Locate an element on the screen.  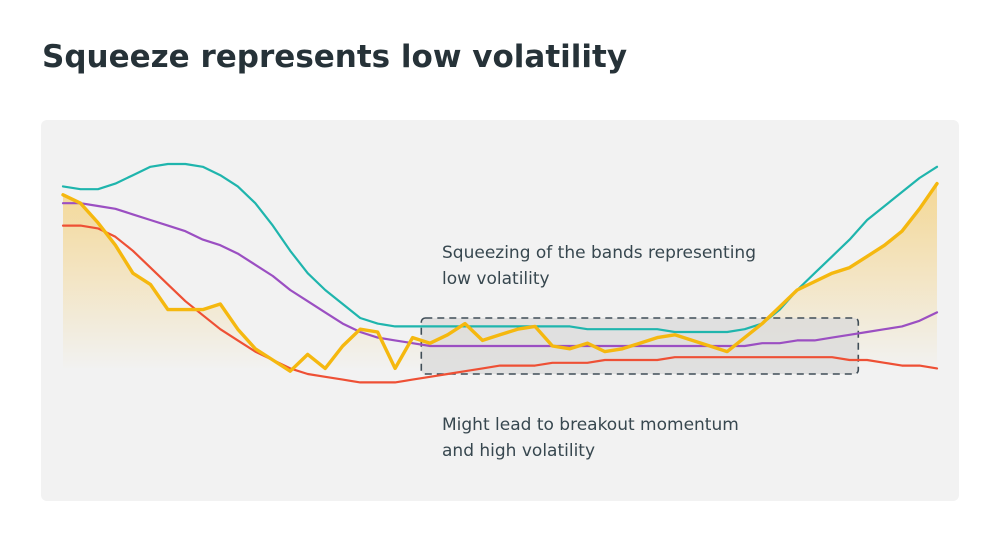
annotation-squeeze-line1: Squeezing of the bands representing is located at coordinates (599, 253).